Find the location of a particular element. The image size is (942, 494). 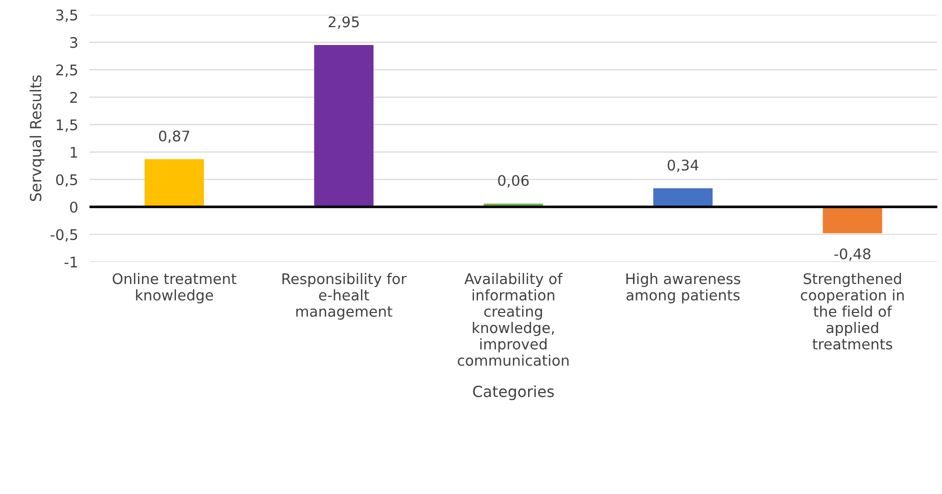

data-label: 0,87 is located at coordinates (174, 137).